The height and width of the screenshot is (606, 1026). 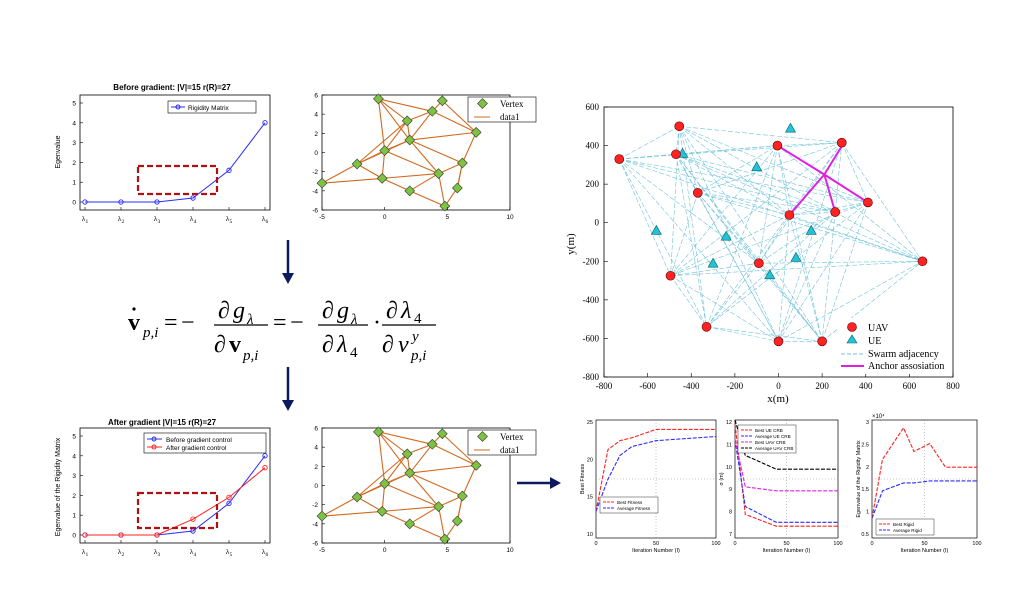 I want to click on after-gradient-line, so click(x=175, y=501).